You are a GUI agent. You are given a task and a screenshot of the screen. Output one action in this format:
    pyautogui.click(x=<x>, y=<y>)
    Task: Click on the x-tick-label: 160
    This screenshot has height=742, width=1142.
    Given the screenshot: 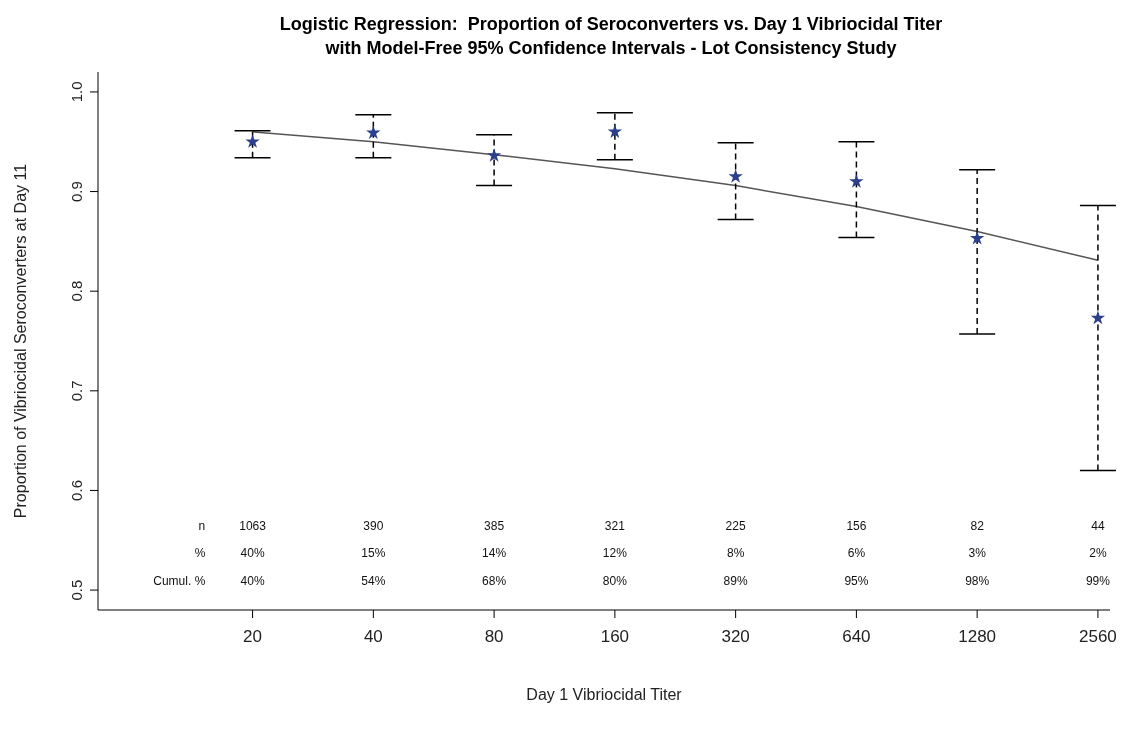 What is the action you would take?
    pyautogui.click(x=615, y=637)
    